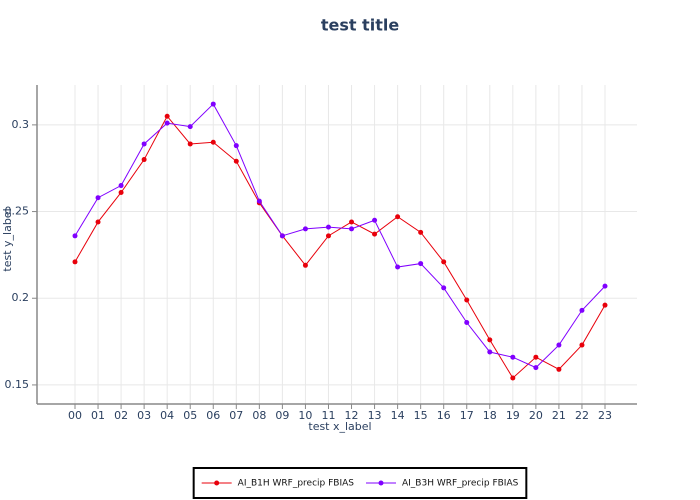  I want to click on x-tick-label: 20, so click(536, 415).